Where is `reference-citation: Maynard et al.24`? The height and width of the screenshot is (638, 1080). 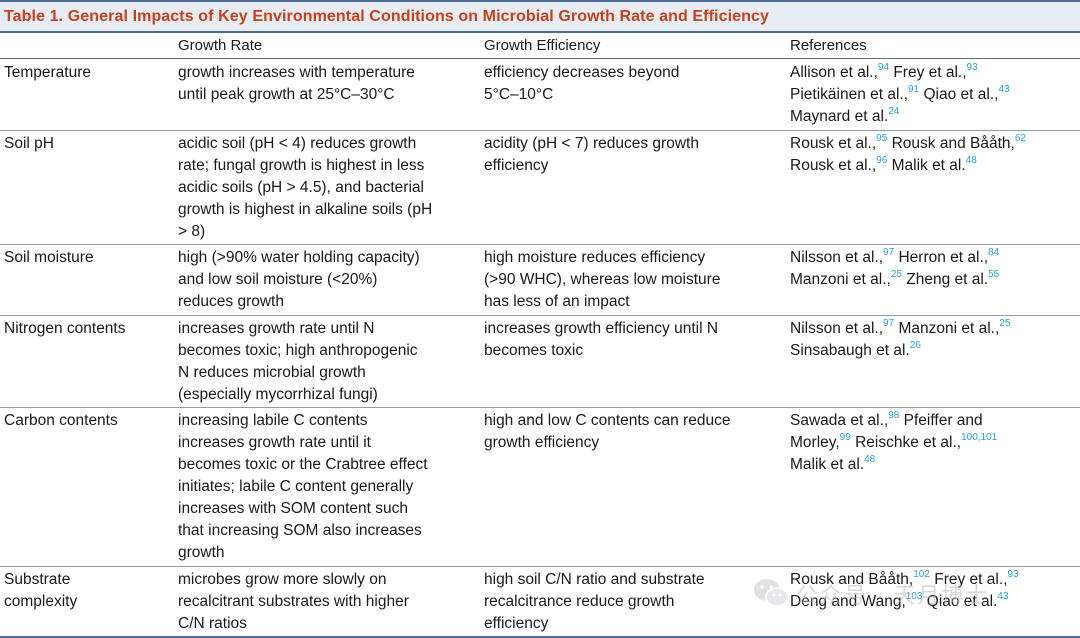 reference-citation: Maynard et al.24 is located at coordinates (844, 116).